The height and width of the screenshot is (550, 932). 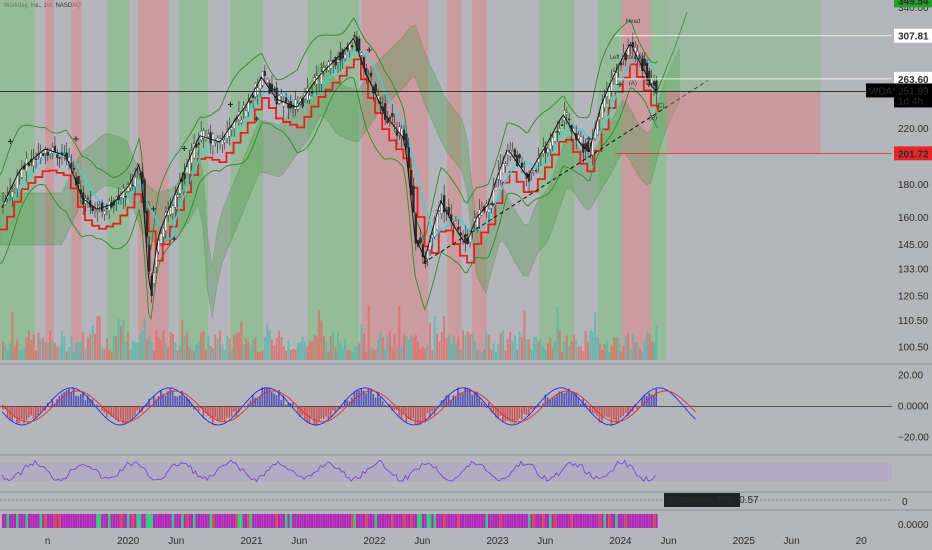 I want to click on time-tick-label: Jun, so click(x=792, y=541).